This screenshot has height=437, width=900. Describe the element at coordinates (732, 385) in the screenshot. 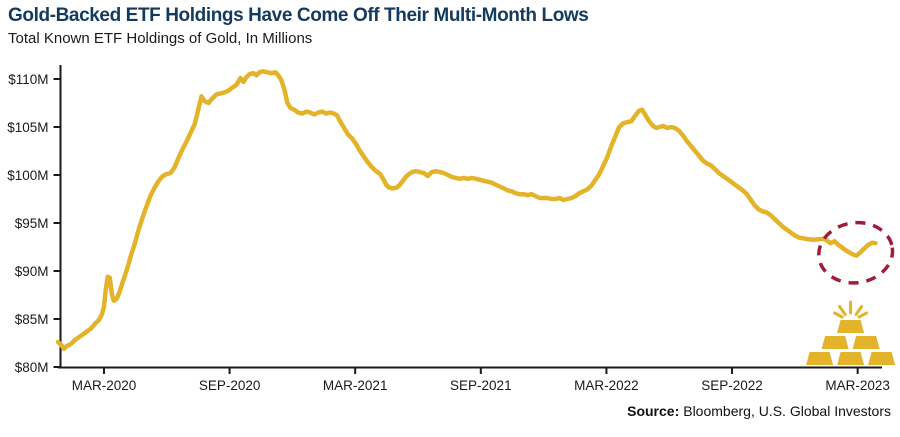

I see `x-tick-label: SEP-2022` at that location.